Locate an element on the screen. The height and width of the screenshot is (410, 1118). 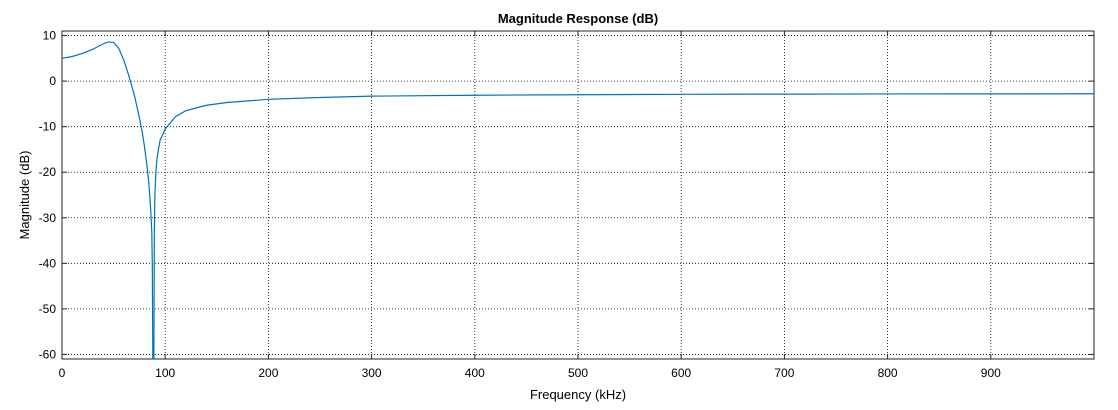
y-tick-label: -60 is located at coordinates (48, 354).